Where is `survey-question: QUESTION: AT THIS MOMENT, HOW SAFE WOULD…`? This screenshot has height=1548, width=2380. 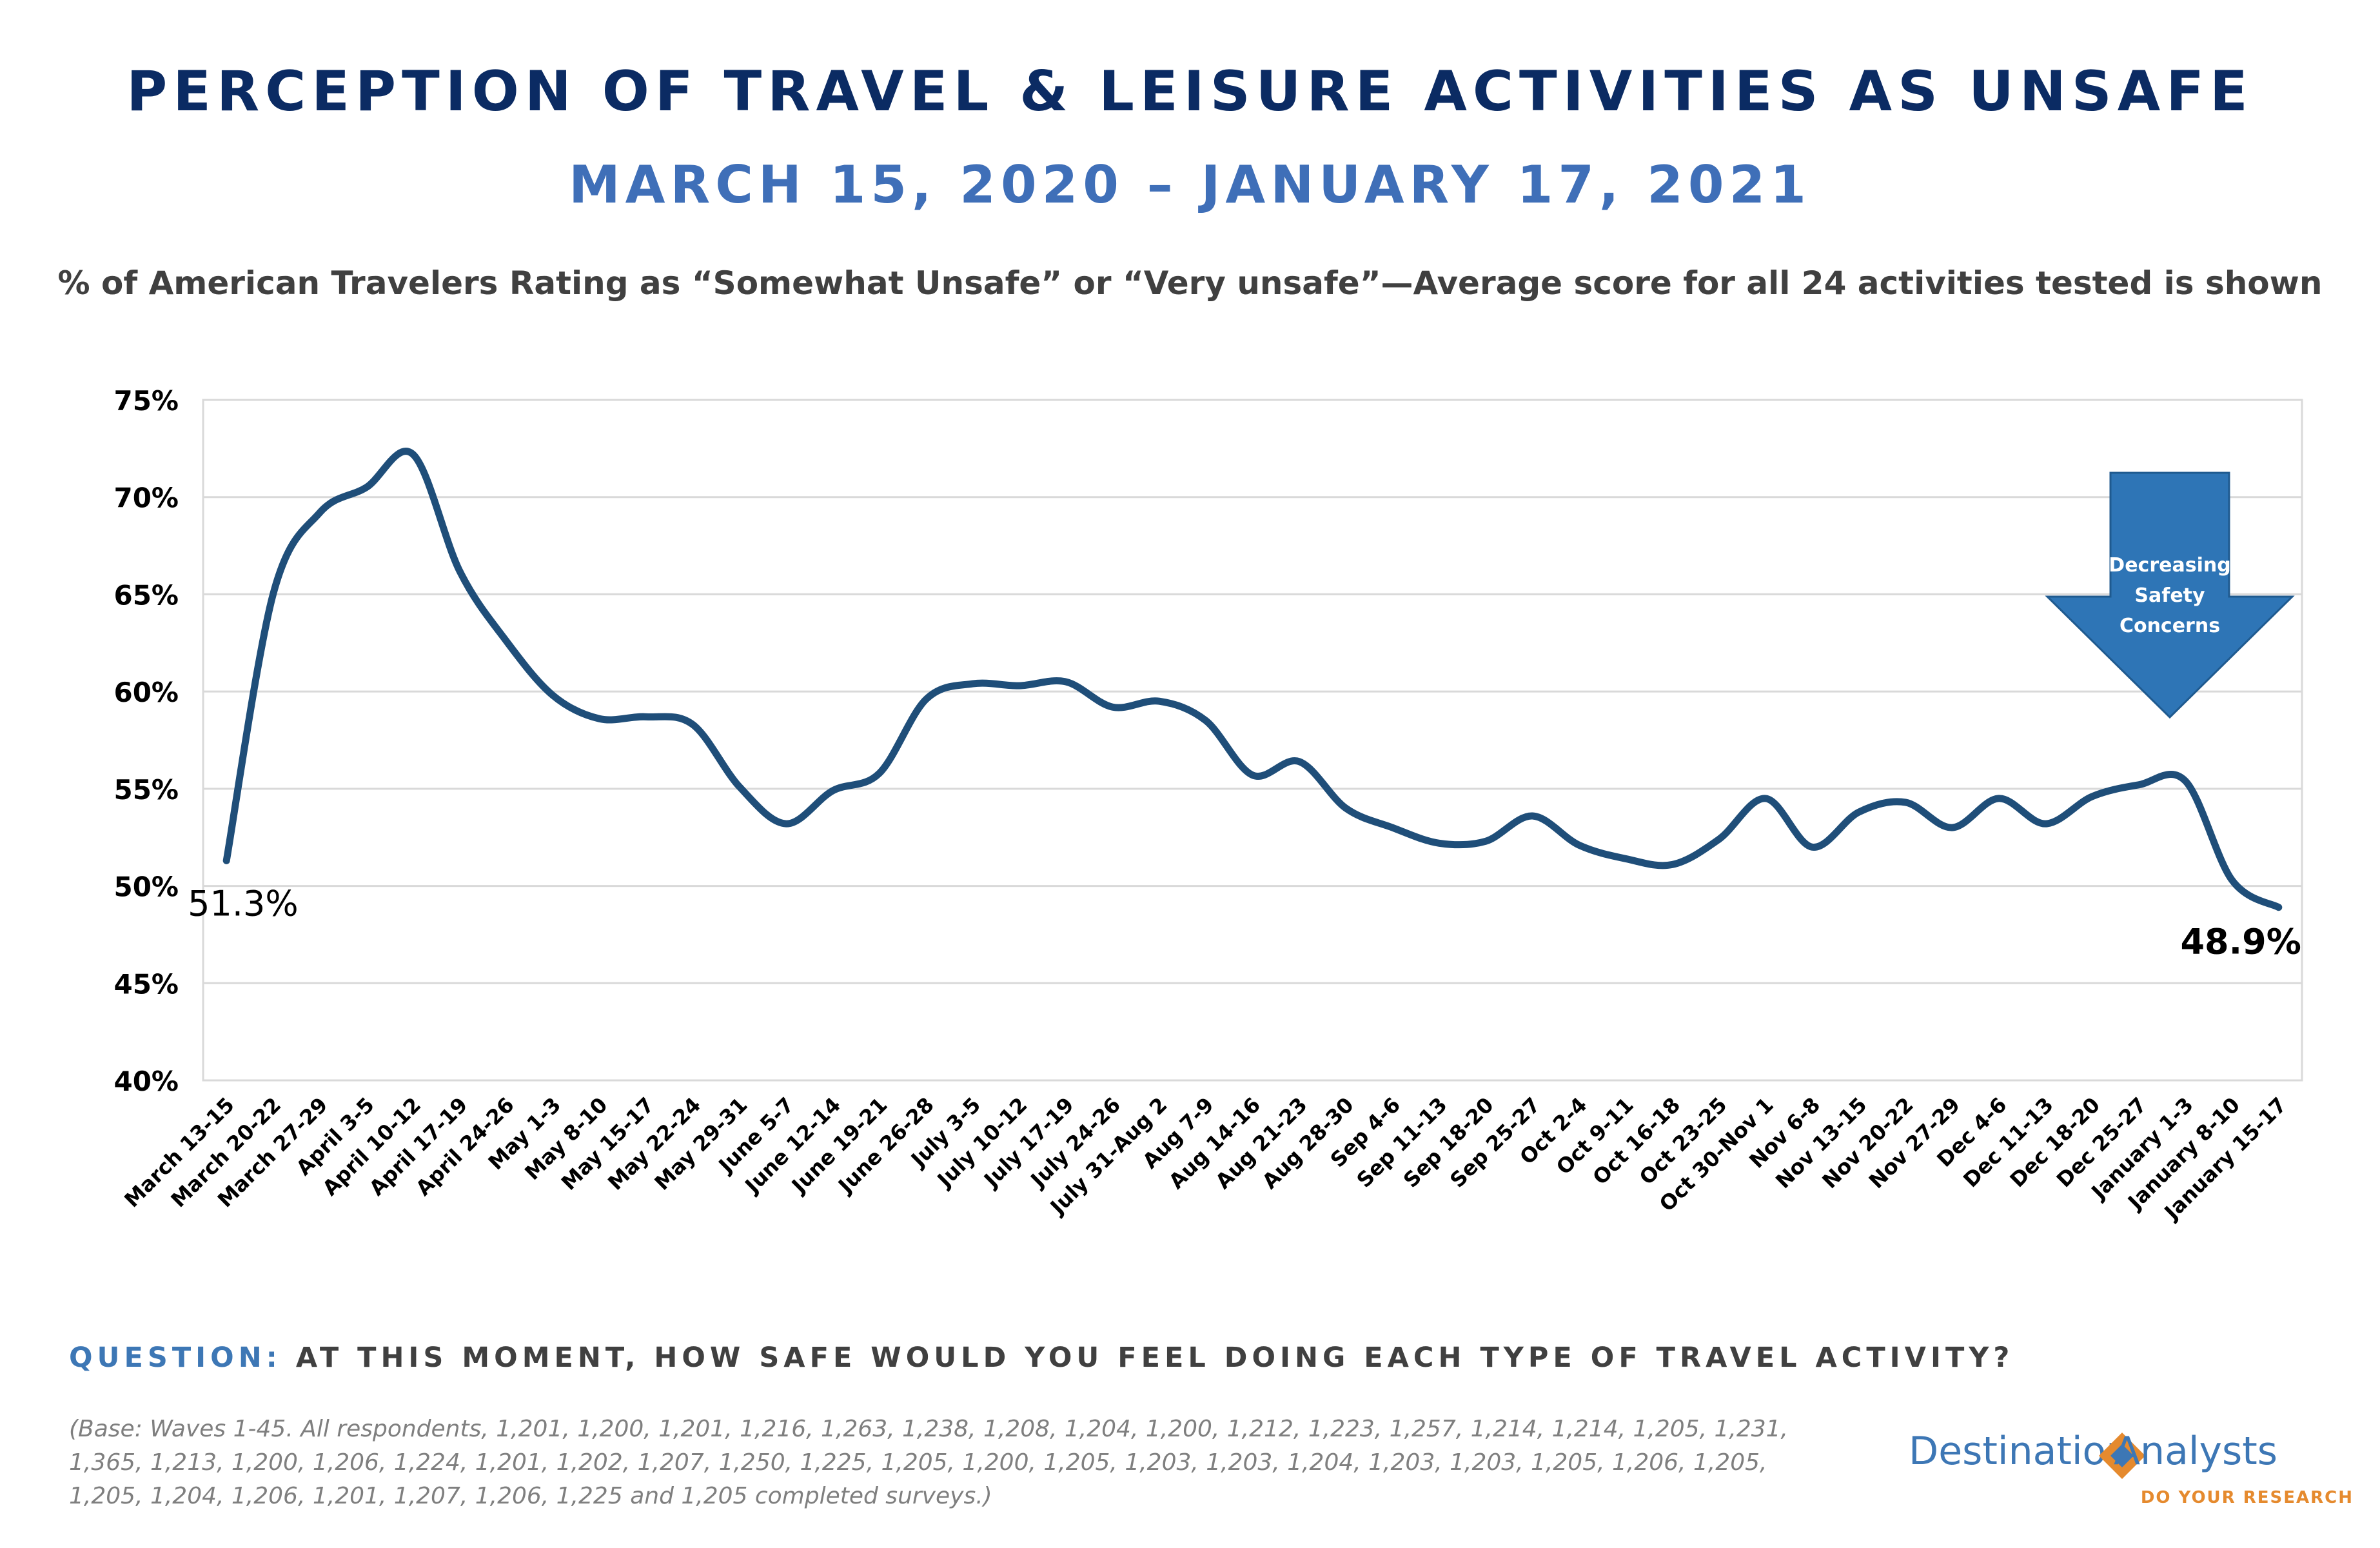 survey-question: QUESTION: AT THIS MOMENT, HOW SAFE WOULD… is located at coordinates (1041, 1358).